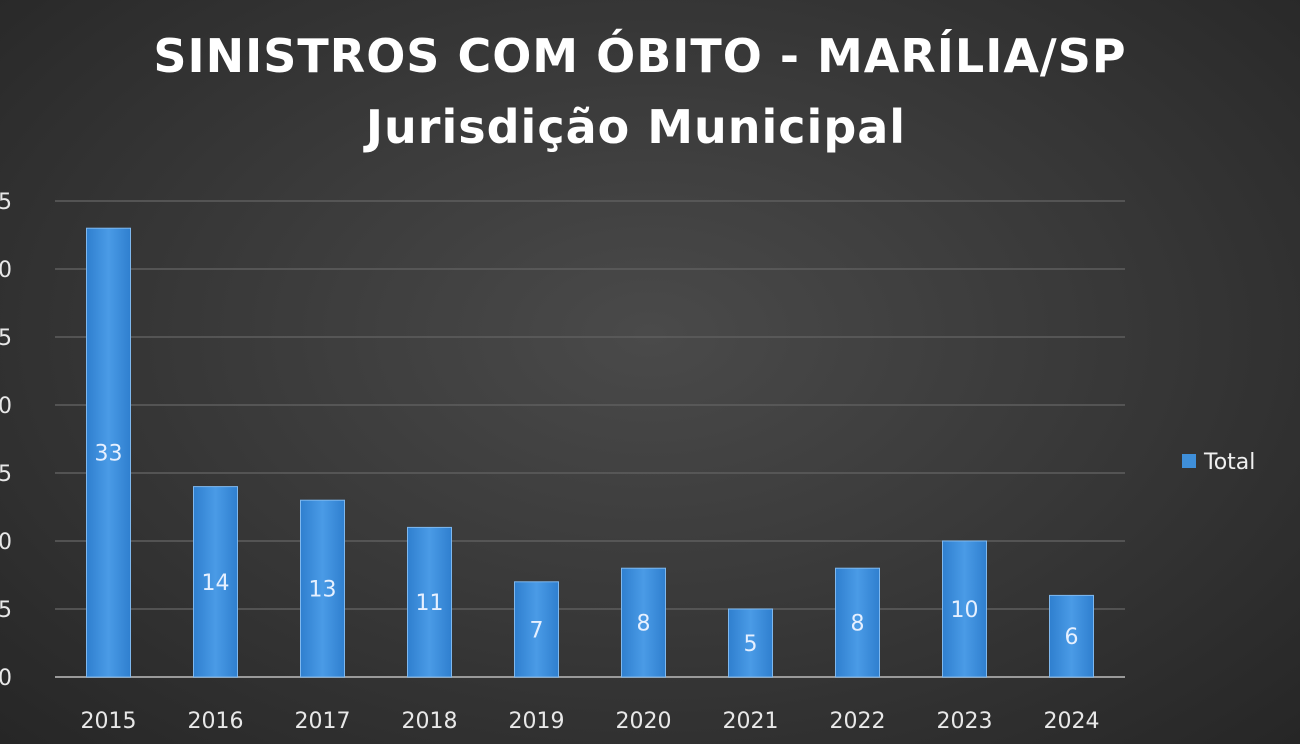  Describe the element at coordinates (6, 338) in the screenshot. I see `y-tick-label: 25` at that location.